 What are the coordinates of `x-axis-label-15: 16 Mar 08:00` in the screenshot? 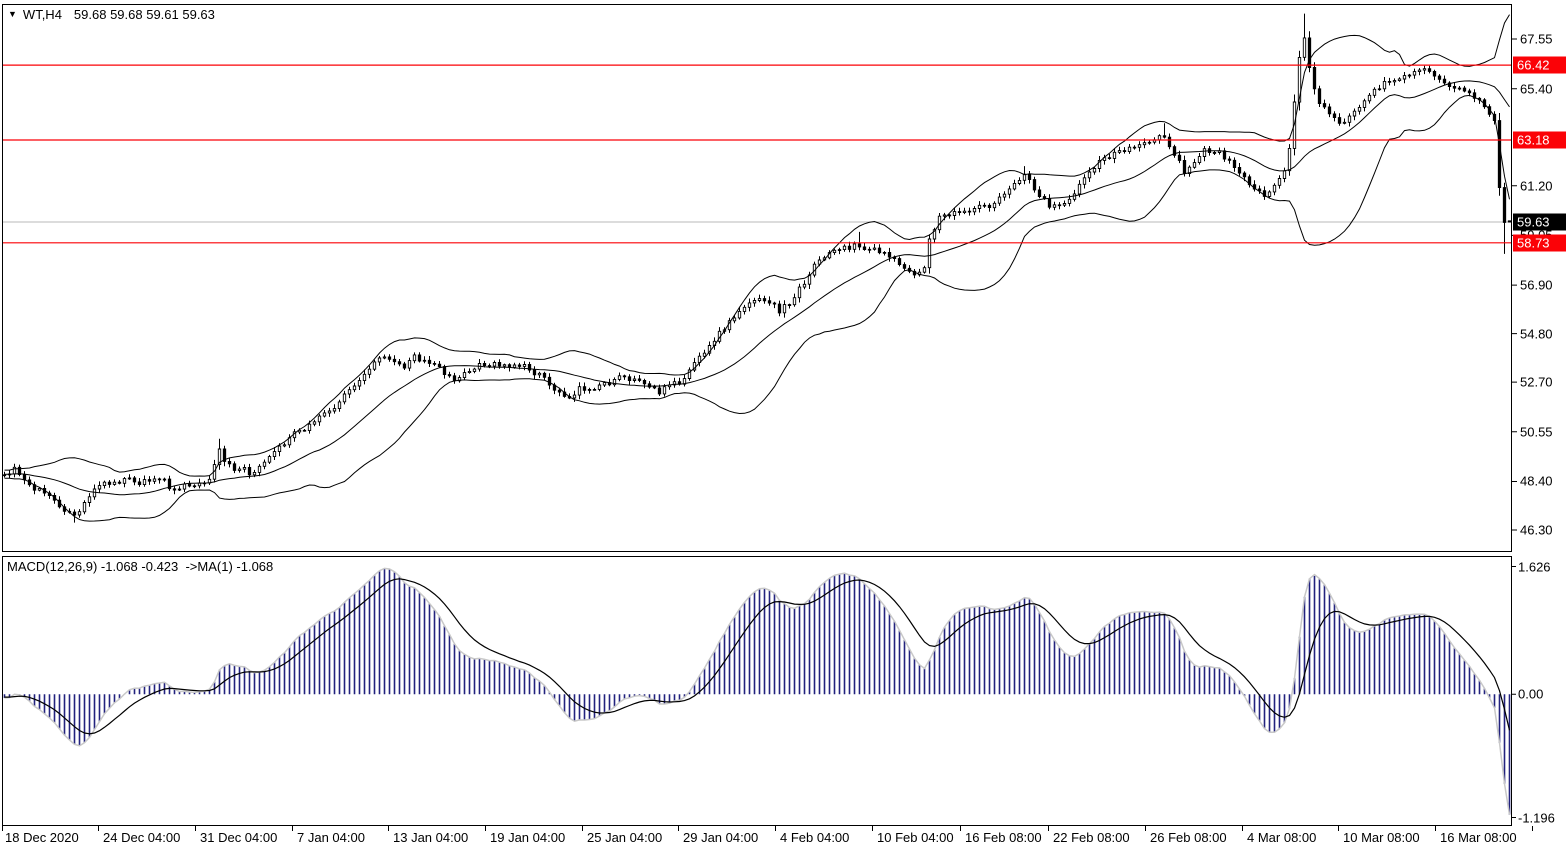 It's located at (1478, 837).